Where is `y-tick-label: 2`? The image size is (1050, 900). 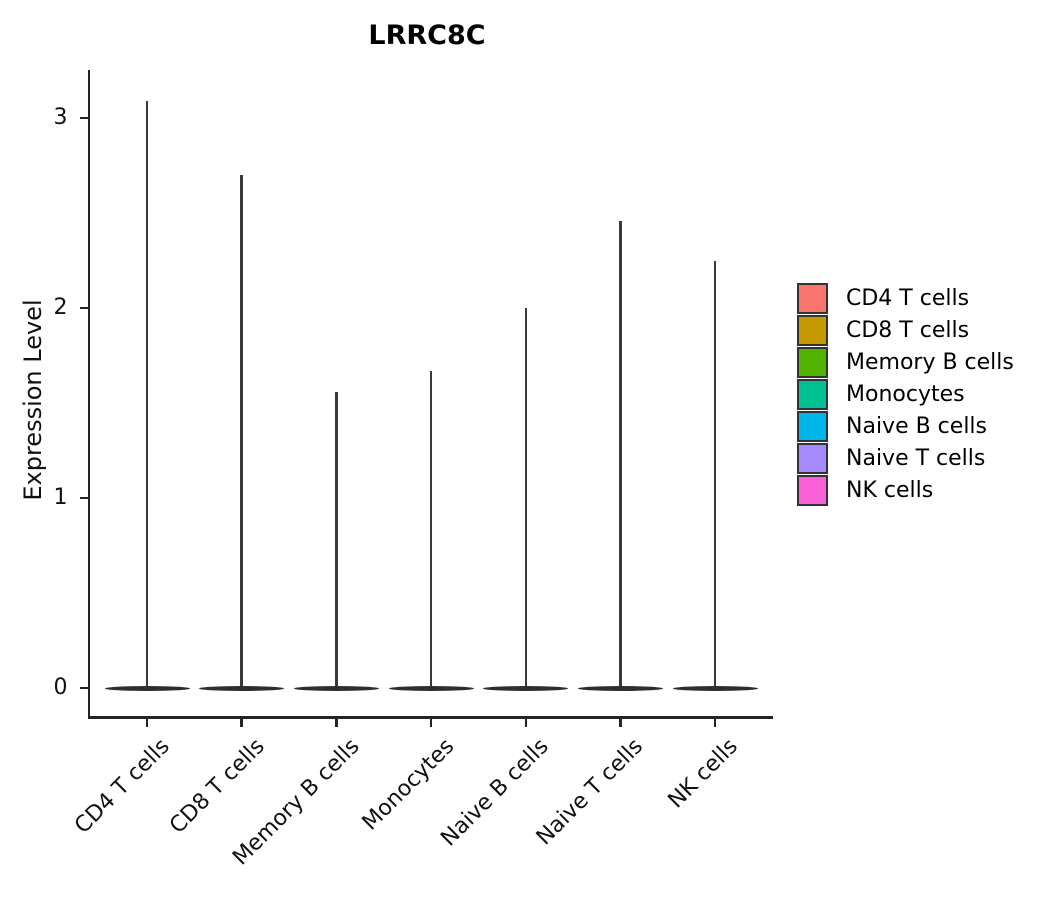
y-tick-label: 2 is located at coordinates (60, 307).